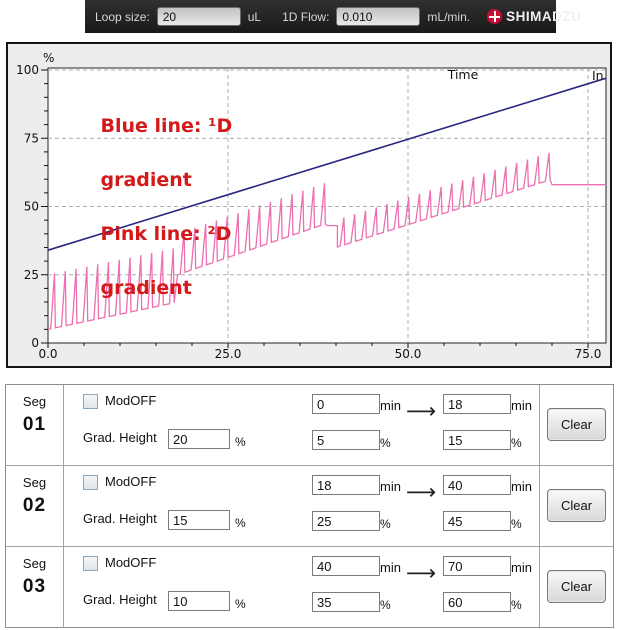 The height and width of the screenshot is (630, 620). I want to click on flow-unit: mL/min., so click(449, 16).